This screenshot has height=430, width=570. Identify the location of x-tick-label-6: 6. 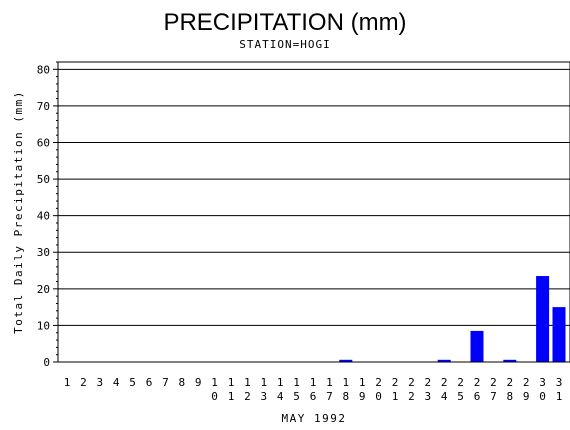
(149, 382).